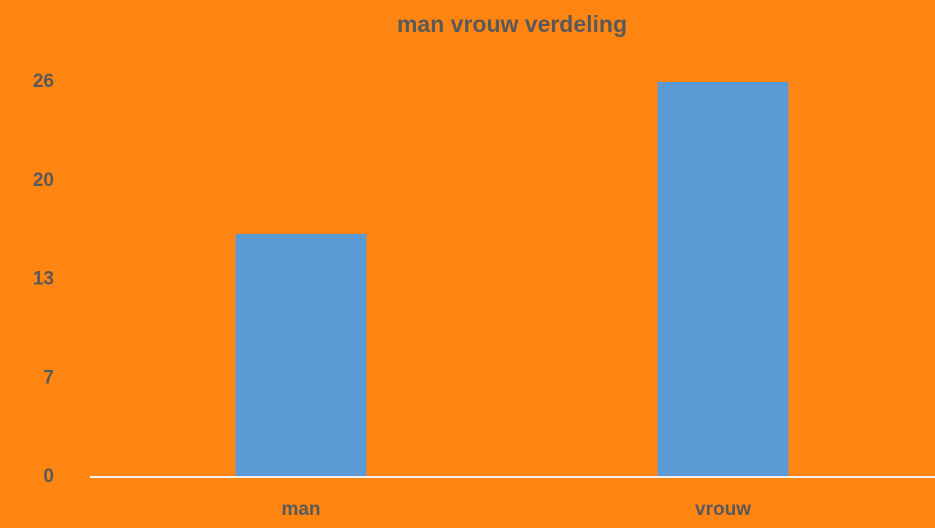 Image resolution: width=935 pixels, height=528 pixels. I want to click on x-tick-label: vrouw, so click(723, 509).